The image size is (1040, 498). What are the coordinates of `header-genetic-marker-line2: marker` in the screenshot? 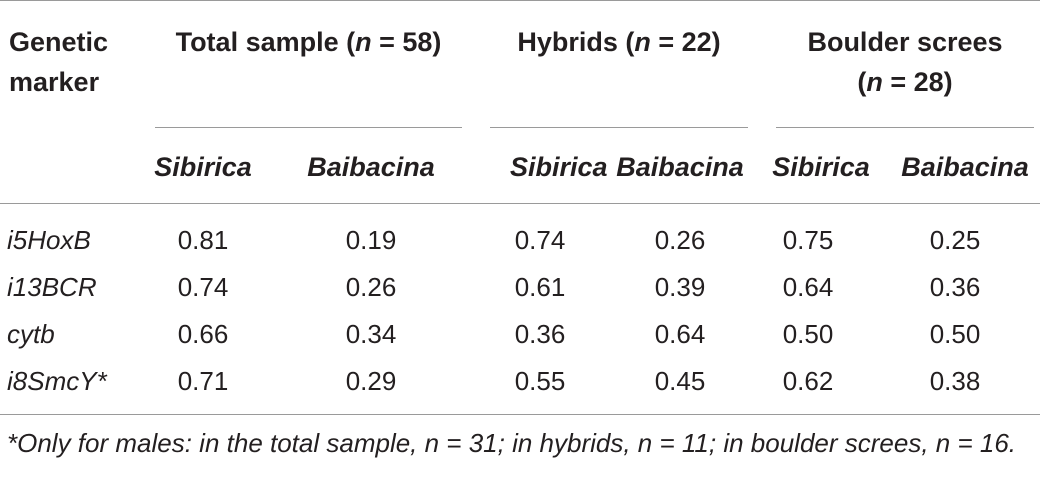 It's located at (54, 82).